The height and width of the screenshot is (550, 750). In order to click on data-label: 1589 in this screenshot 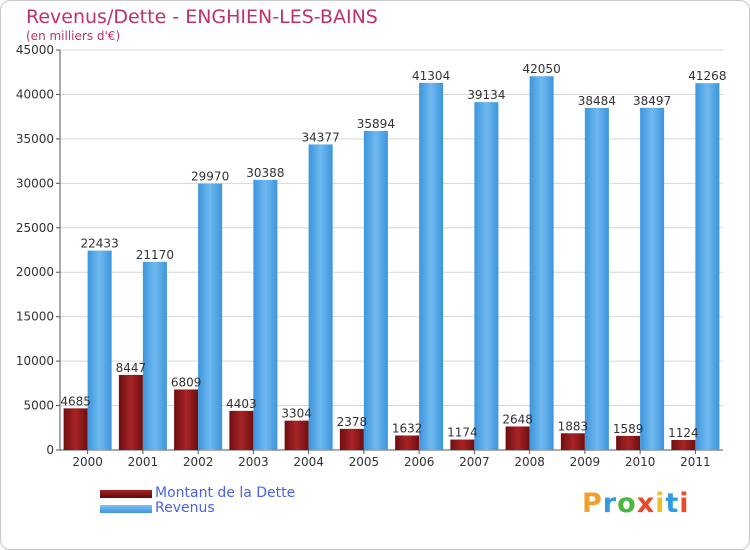, I will do `click(628, 429)`.